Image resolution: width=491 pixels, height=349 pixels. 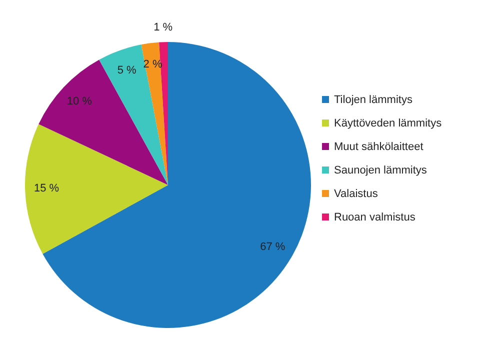 I want to click on legend-label: Tilojen lämmitys, so click(x=373, y=100).